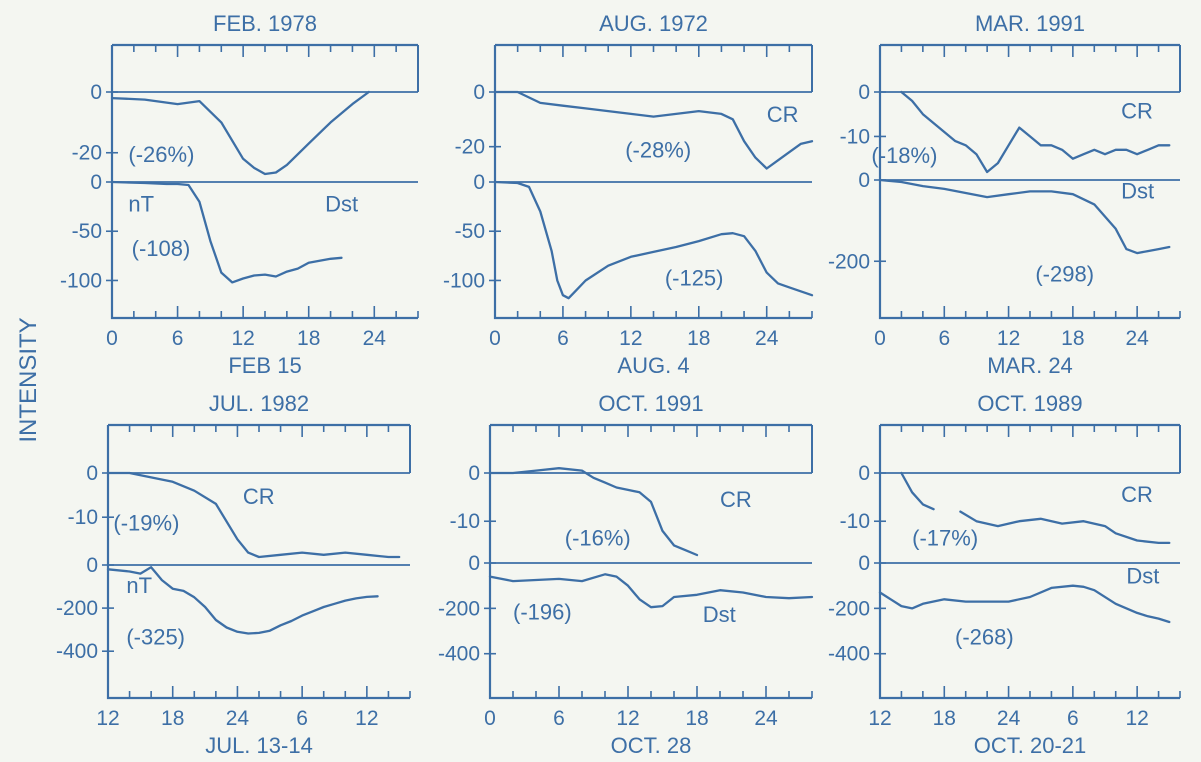 The image size is (1201, 762). Describe the element at coordinates (28, 379) in the screenshot. I see `y-axis-label: INTENSITY` at that location.